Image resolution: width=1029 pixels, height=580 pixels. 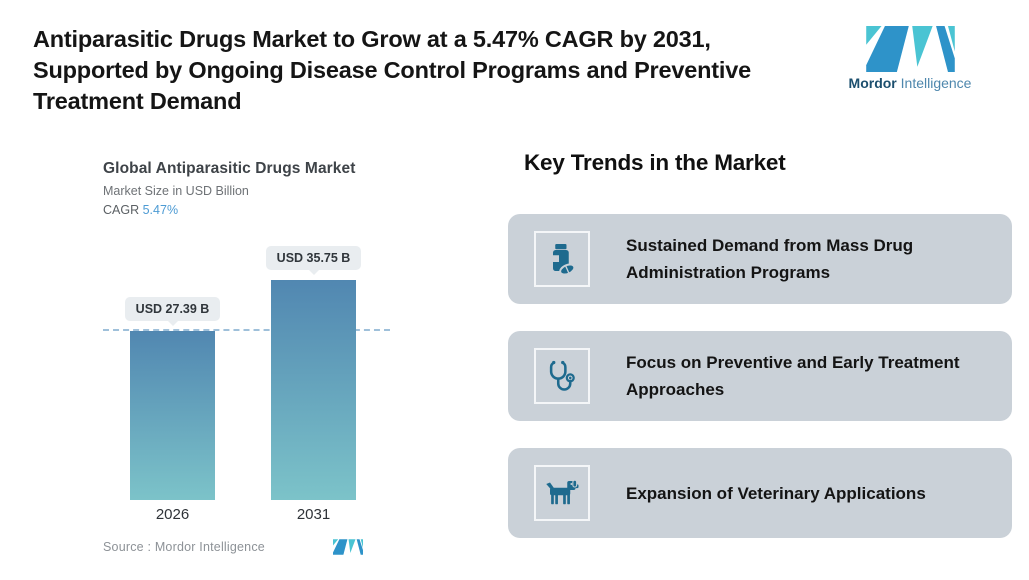 I want to click on bar-2026-column: USD 27.39 B 2026, so click(x=172, y=410).